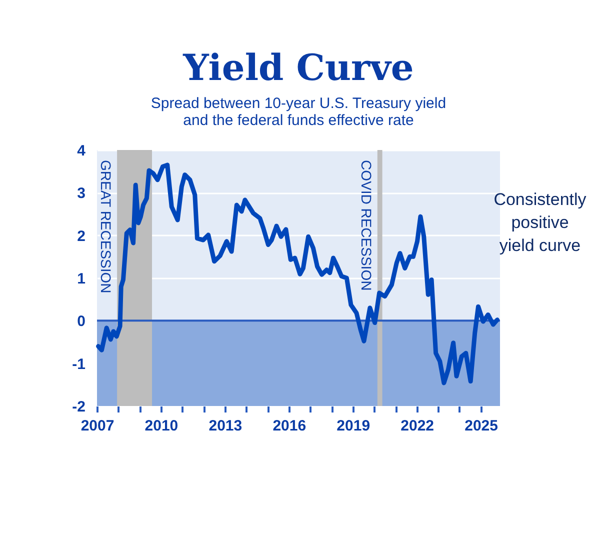 This screenshot has width=597, height=544. Describe the element at coordinates (366, 225) in the screenshot. I see `band-label: COVID RECESSION` at that location.